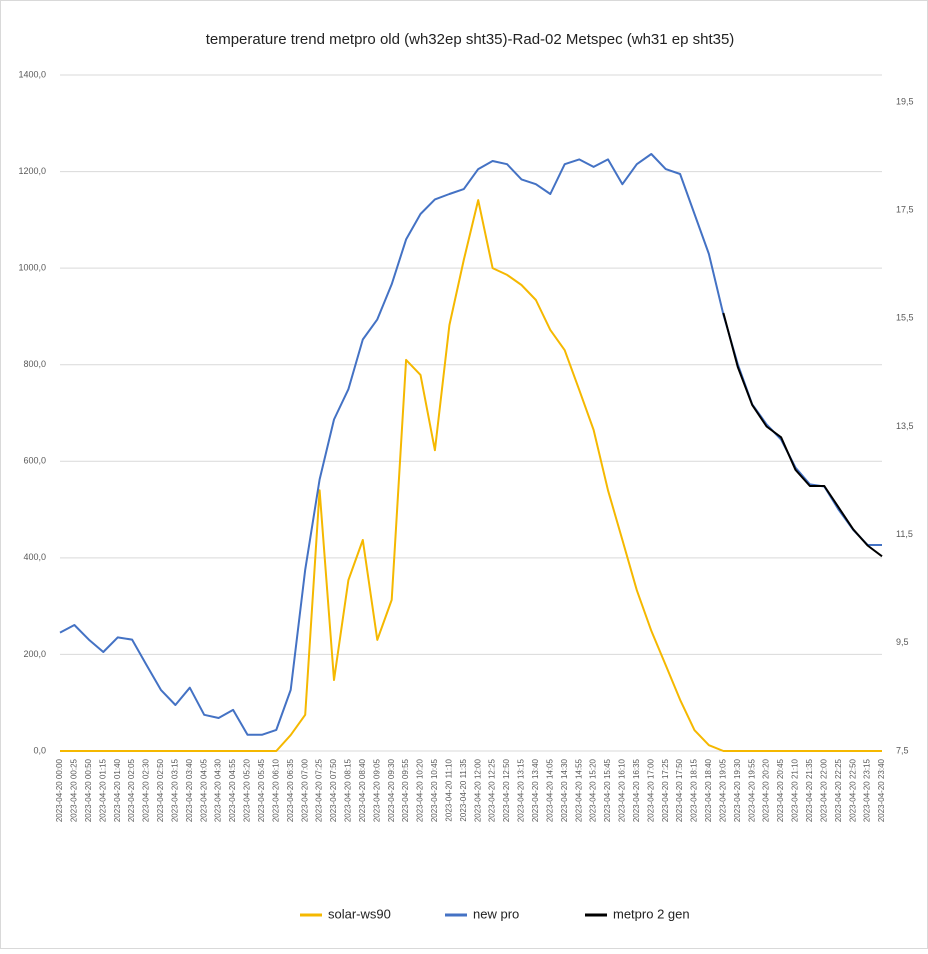 The height and width of the screenshot is (954, 928). What do you see at coordinates (34, 654) in the screenshot?
I see `y-tick-label: 200,0` at bounding box center [34, 654].